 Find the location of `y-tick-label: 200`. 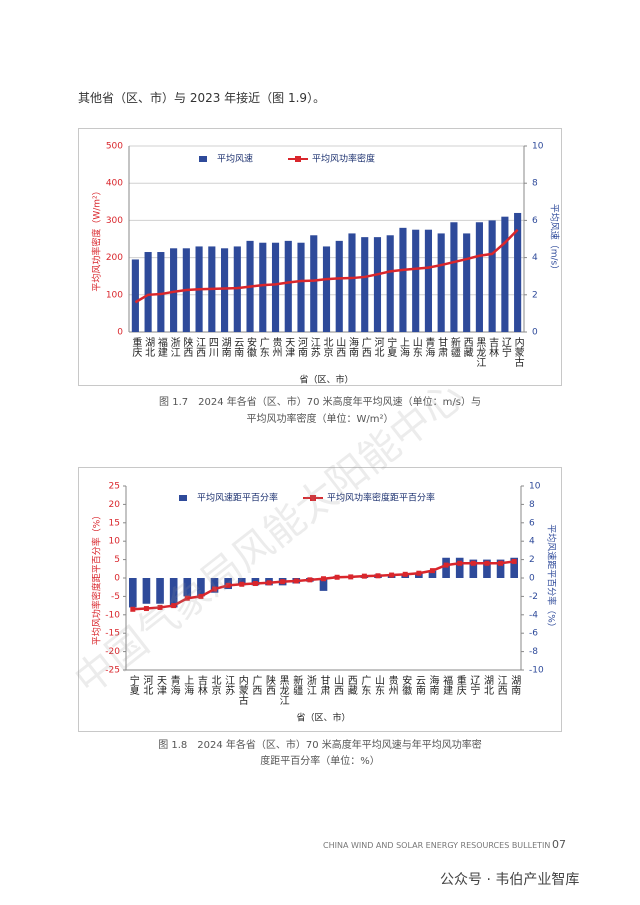

y-tick-label: 200 is located at coordinates (114, 258).